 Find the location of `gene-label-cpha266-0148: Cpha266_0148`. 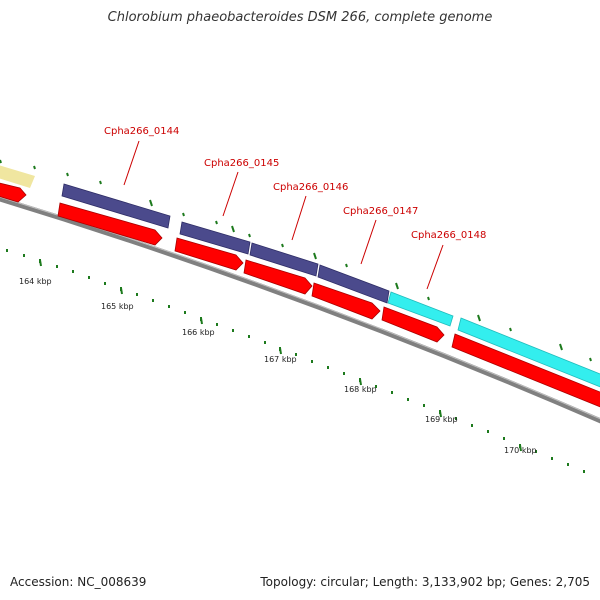

gene-label-cpha266-0148: Cpha266_0148 is located at coordinates (448, 235).